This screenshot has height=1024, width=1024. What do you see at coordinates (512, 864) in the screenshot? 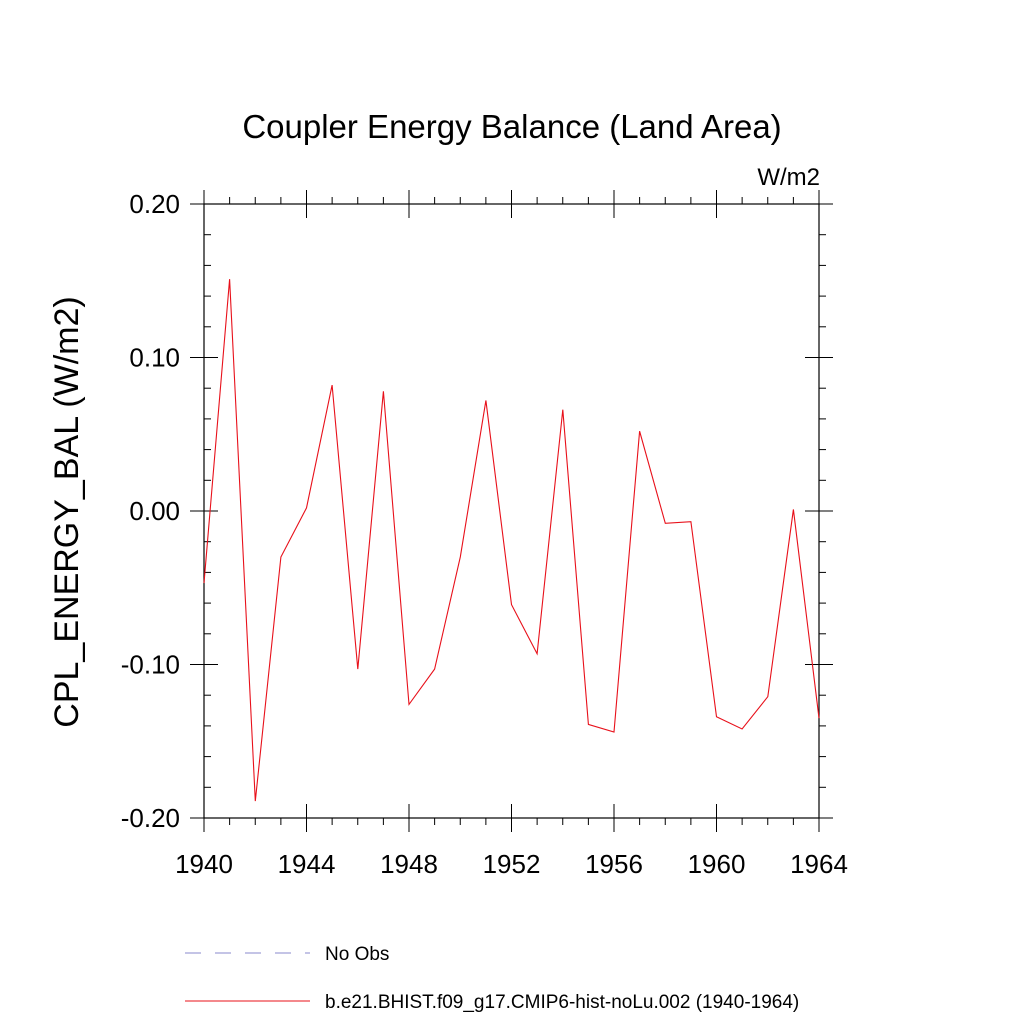
I see `x-tick-label: 1952` at bounding box center [512, 864].